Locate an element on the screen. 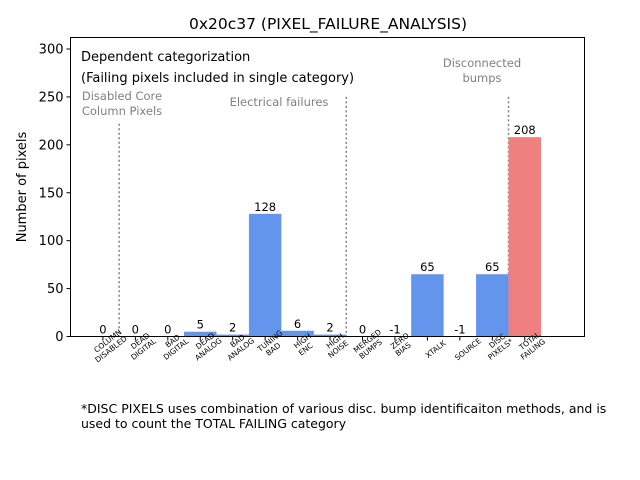 The image size is (640, 480). bar-value-label-zero-bias: -1 is located at coordinates (394, 330).